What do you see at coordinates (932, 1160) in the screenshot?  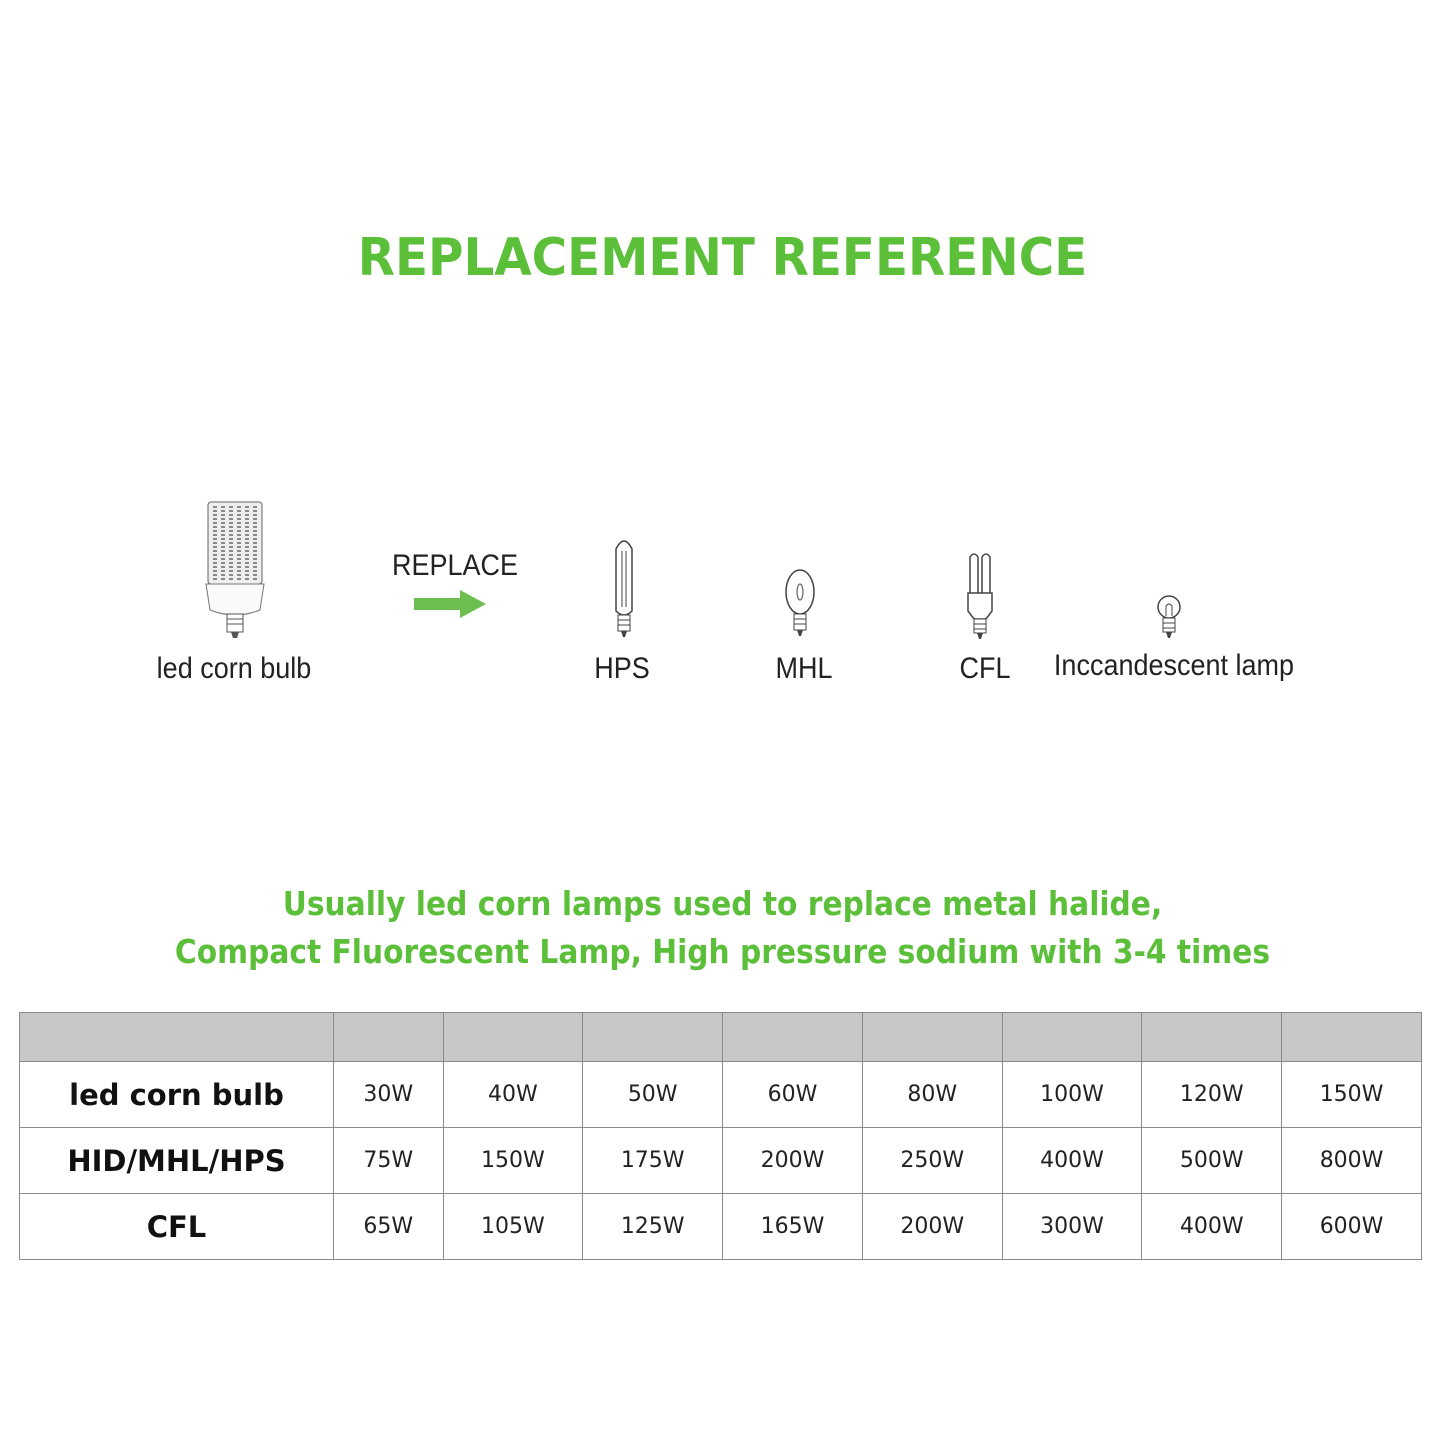 I see `table-cell: 250W` at bounding box center [932, 1160].